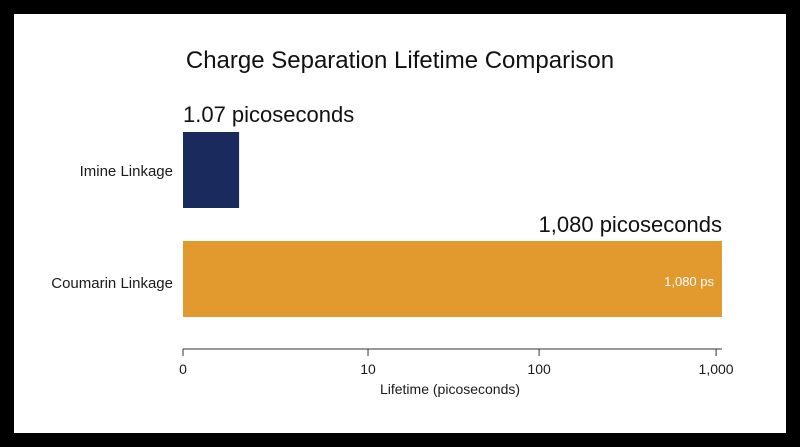  Describe the element at coordinates (689, 281) in the screenshot. I see `bar-inner-label-coumarin: 1,080 ps` at that location.